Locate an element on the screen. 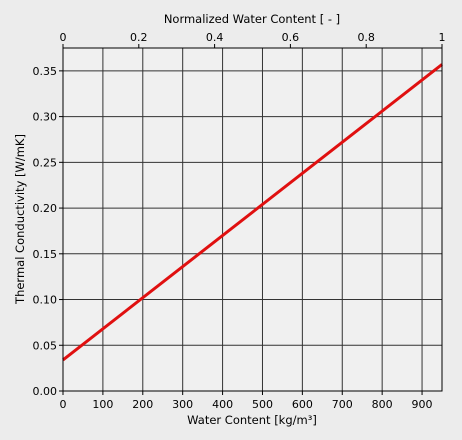 Image resolution: width=462 pixels, height=440 pixels. y-tick-label: 0.00 is located at coordinates (45, 391).